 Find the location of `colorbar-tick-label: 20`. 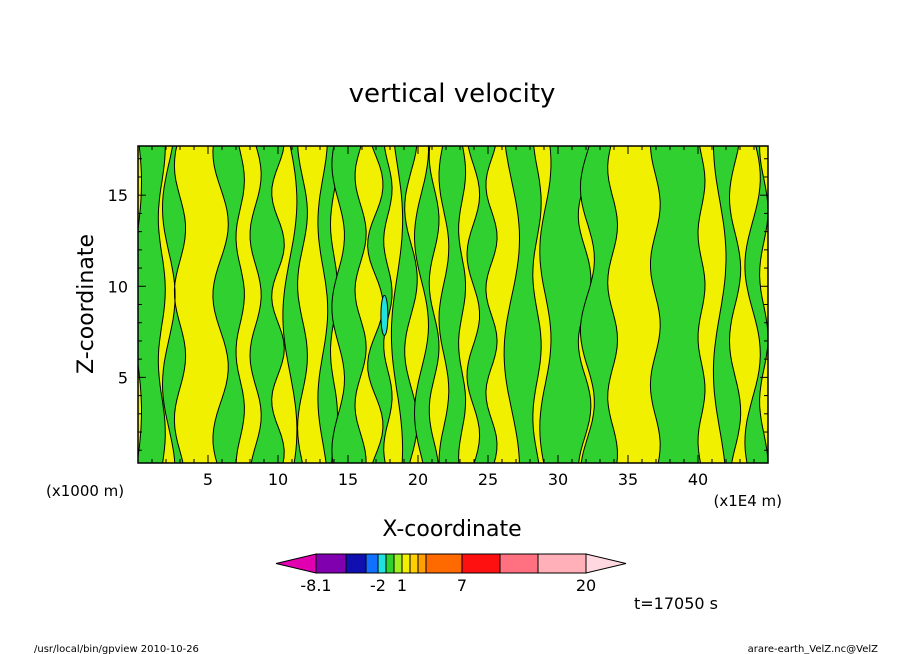

colorbar-tick-label: 20 is located at coordinates (586, 585).